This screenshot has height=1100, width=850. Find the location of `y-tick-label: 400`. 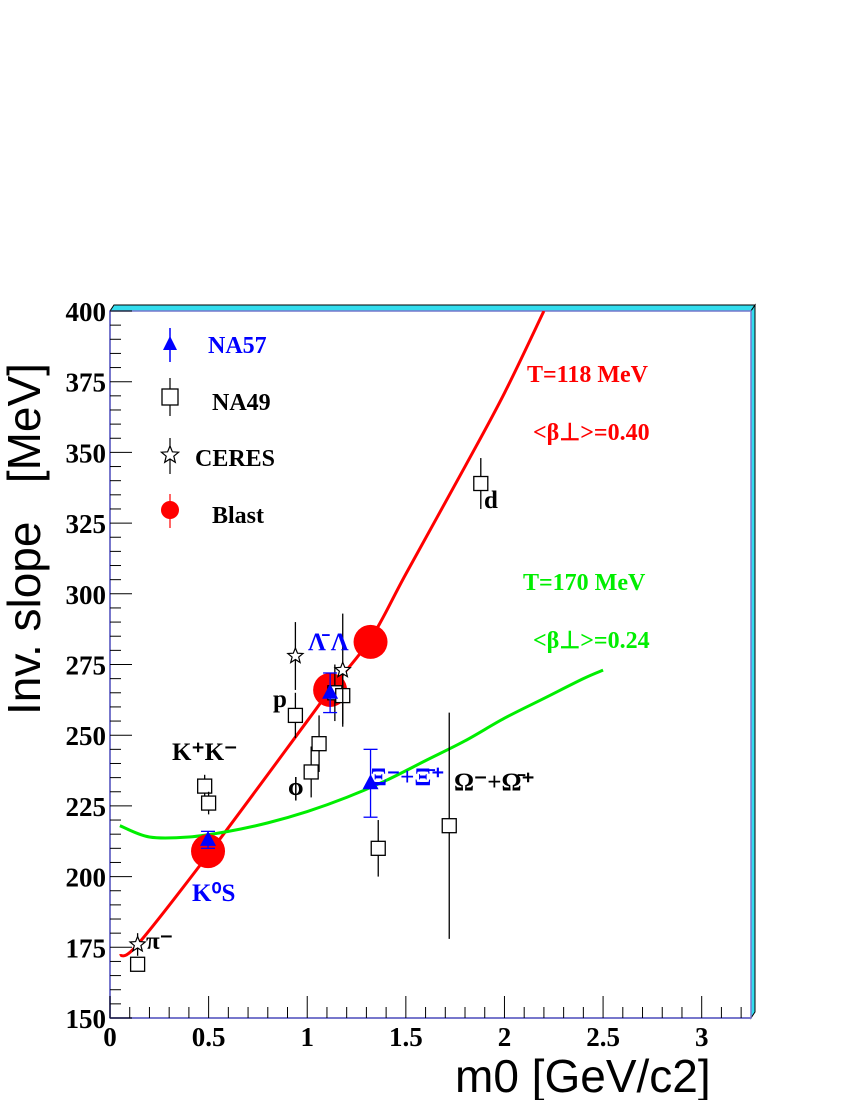

y-tick-label: 400 is located at coordinates (86, 312).